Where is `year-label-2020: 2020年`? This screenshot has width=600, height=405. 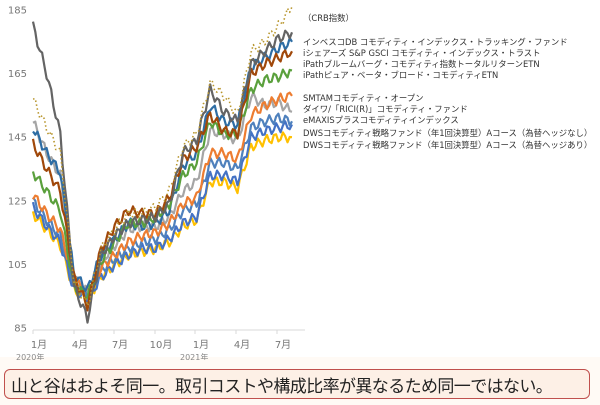
year-label-2020: 2020年 is located at coordinates (30, 356).